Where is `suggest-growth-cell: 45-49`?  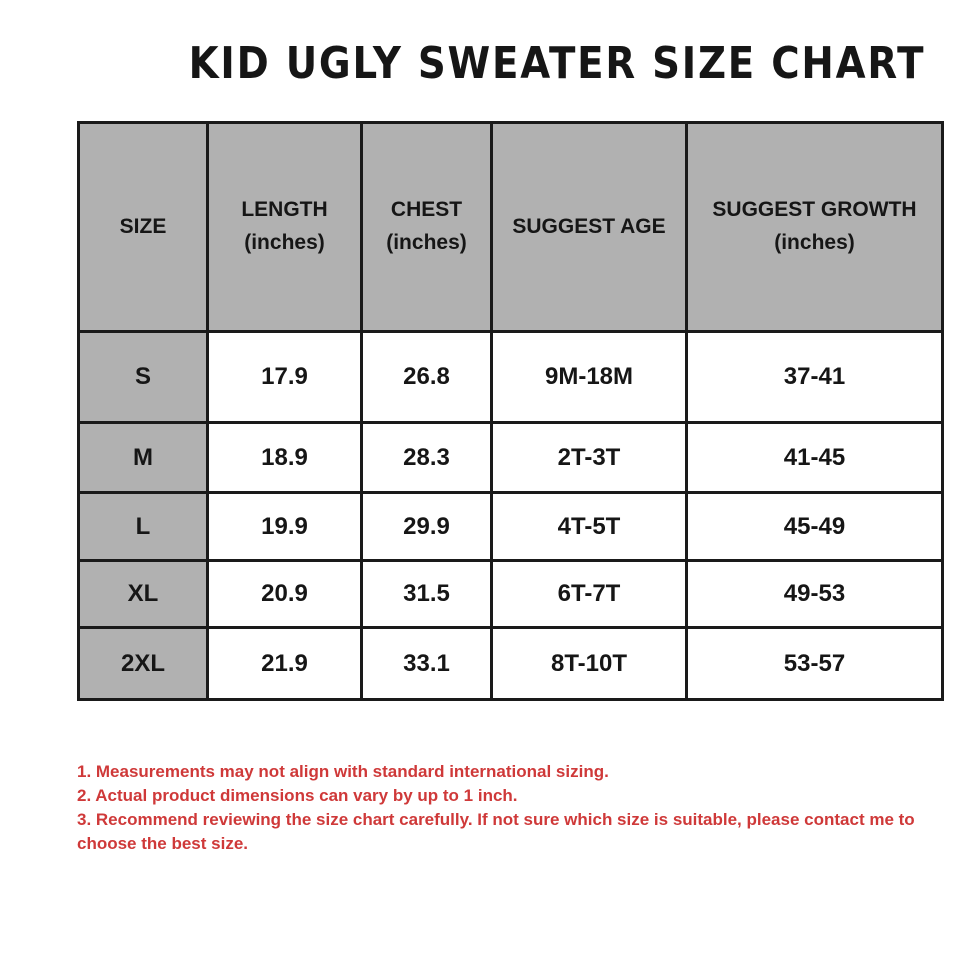 suggest-growth-cell: 45-49 is located at coordinates (814, 526).